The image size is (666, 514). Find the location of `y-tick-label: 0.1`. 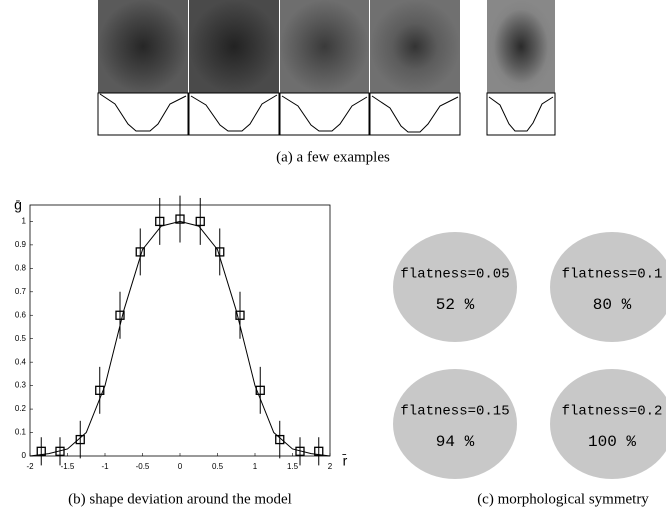

y-tick-label: 0.1 is located at coordinates (21, 432).